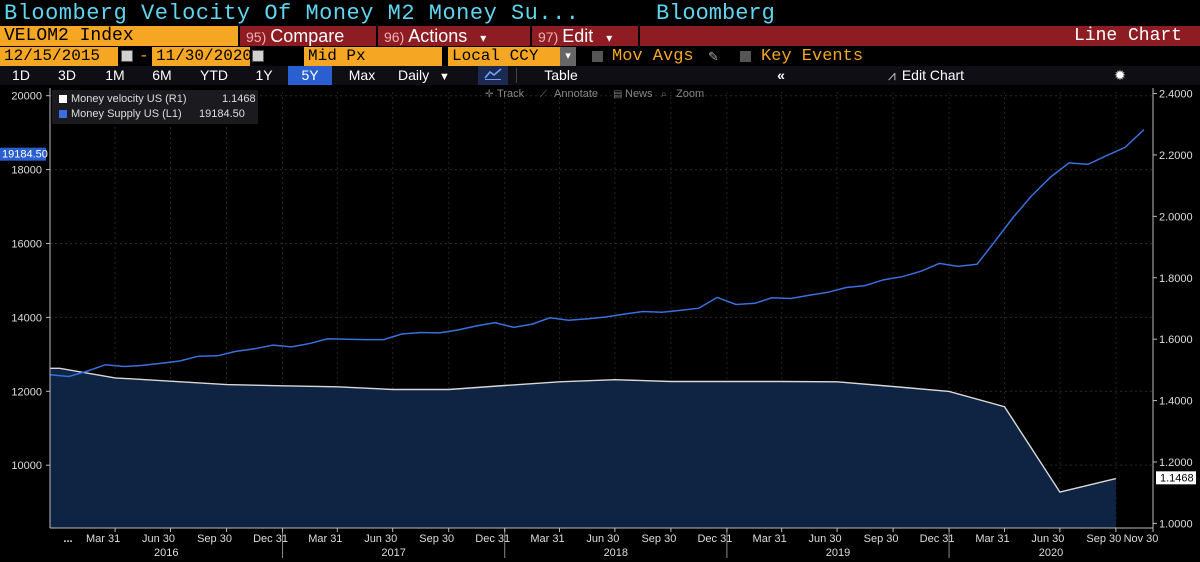  I want to click on edit-chart-button: ⩘ Edit Chart, so click(926, 75).